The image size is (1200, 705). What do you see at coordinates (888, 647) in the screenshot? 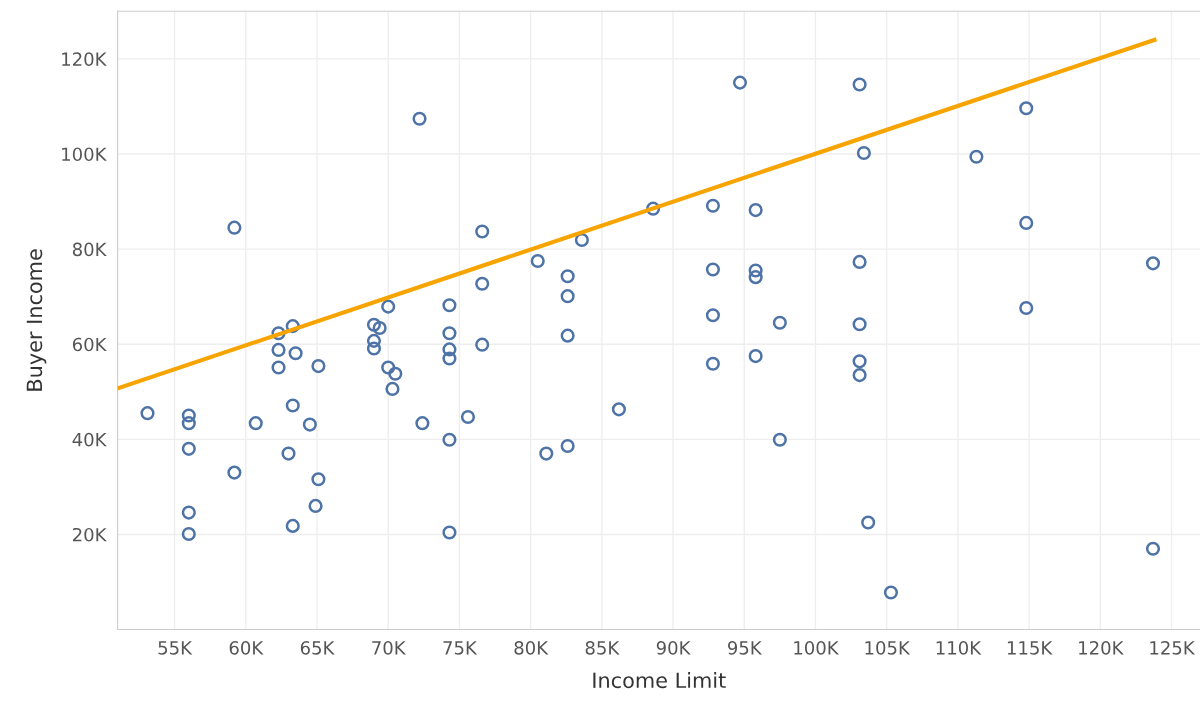
I see `x-tick-label: 105K` at bounding box center [888, 647].